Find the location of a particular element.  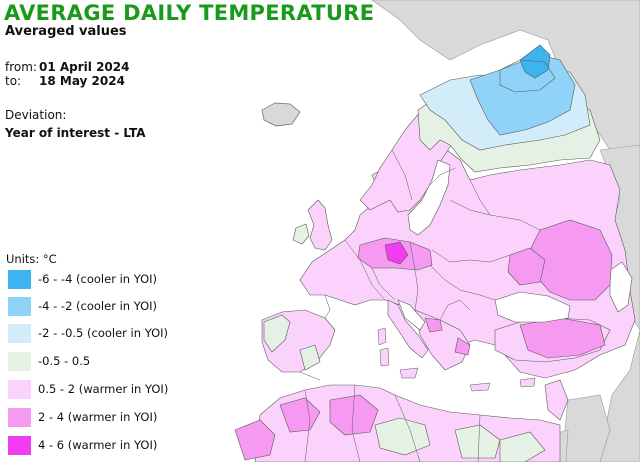

period-from: from: 01 April 2024 is located at coordinates (67, 67).